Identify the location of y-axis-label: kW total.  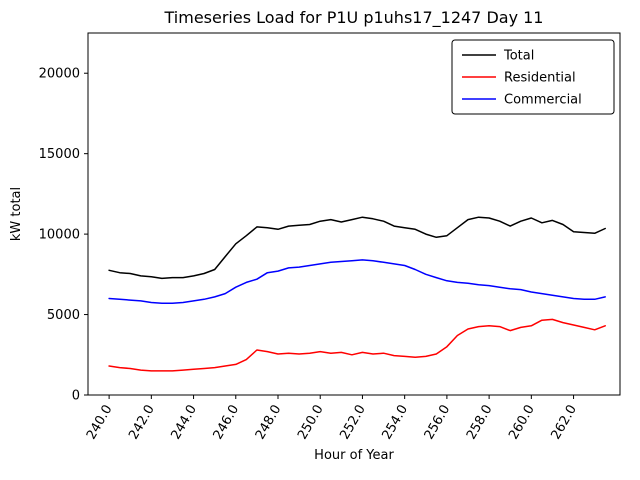
(16, 214).